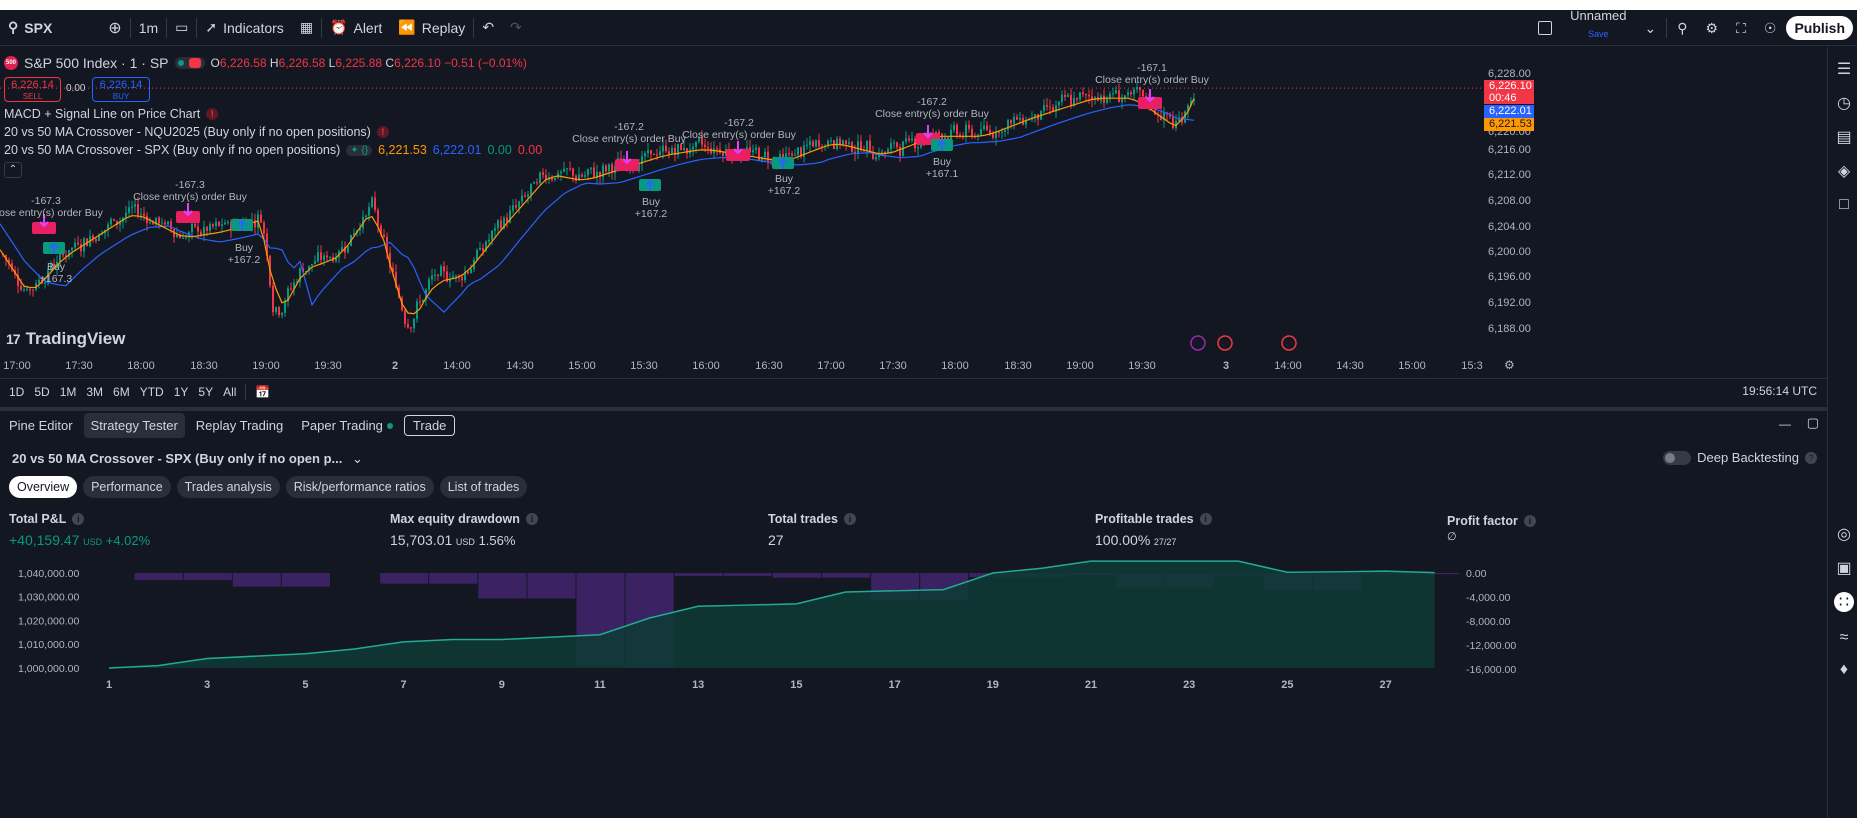 This screenshot has height=818, width=1857. What do you see at coordinates (151, 391) in the screenshot?
I see `range-ytd: YTD` at bounding box center [151, 391].